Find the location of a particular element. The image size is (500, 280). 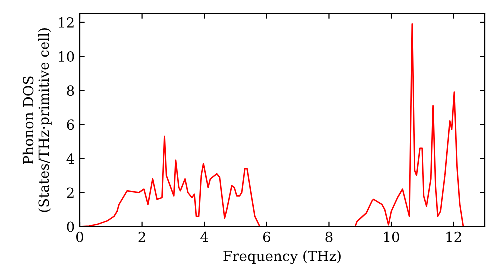

x-tick-label: 8 is located at coordinates (329, 237).